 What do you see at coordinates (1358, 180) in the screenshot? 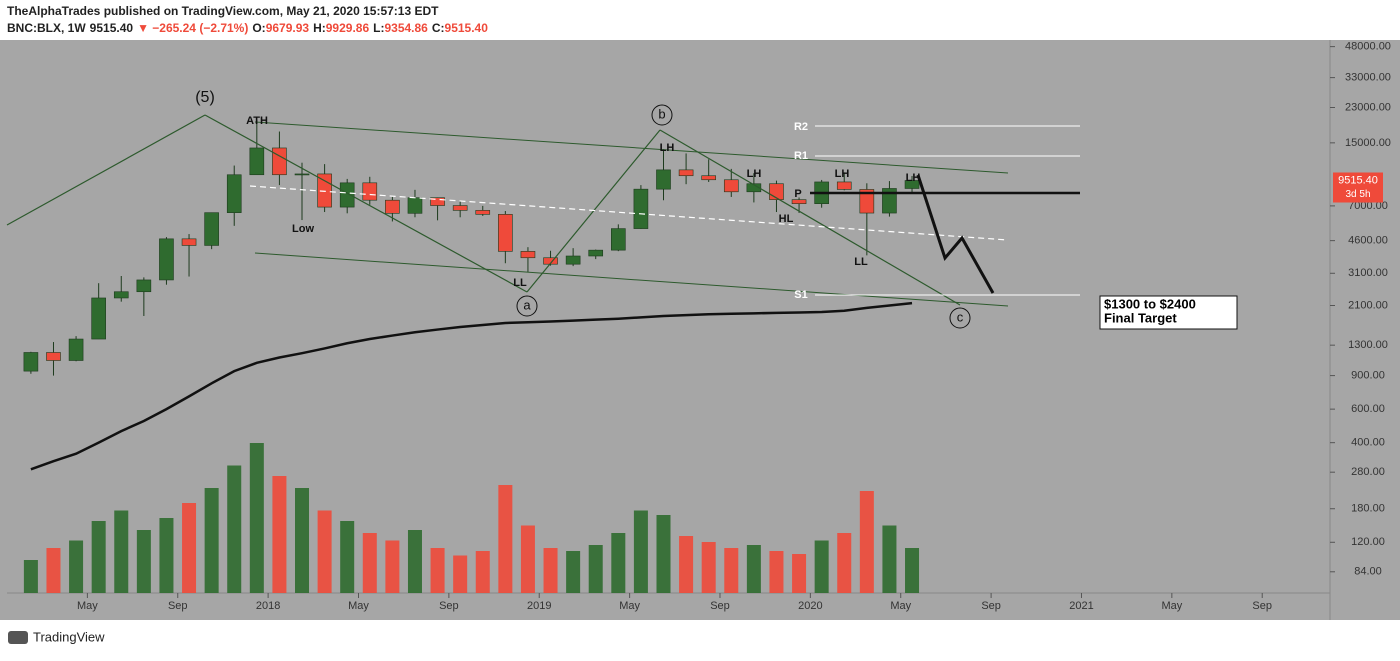
I see `price-label: 9515.40` at bounding box center [1358, 180].